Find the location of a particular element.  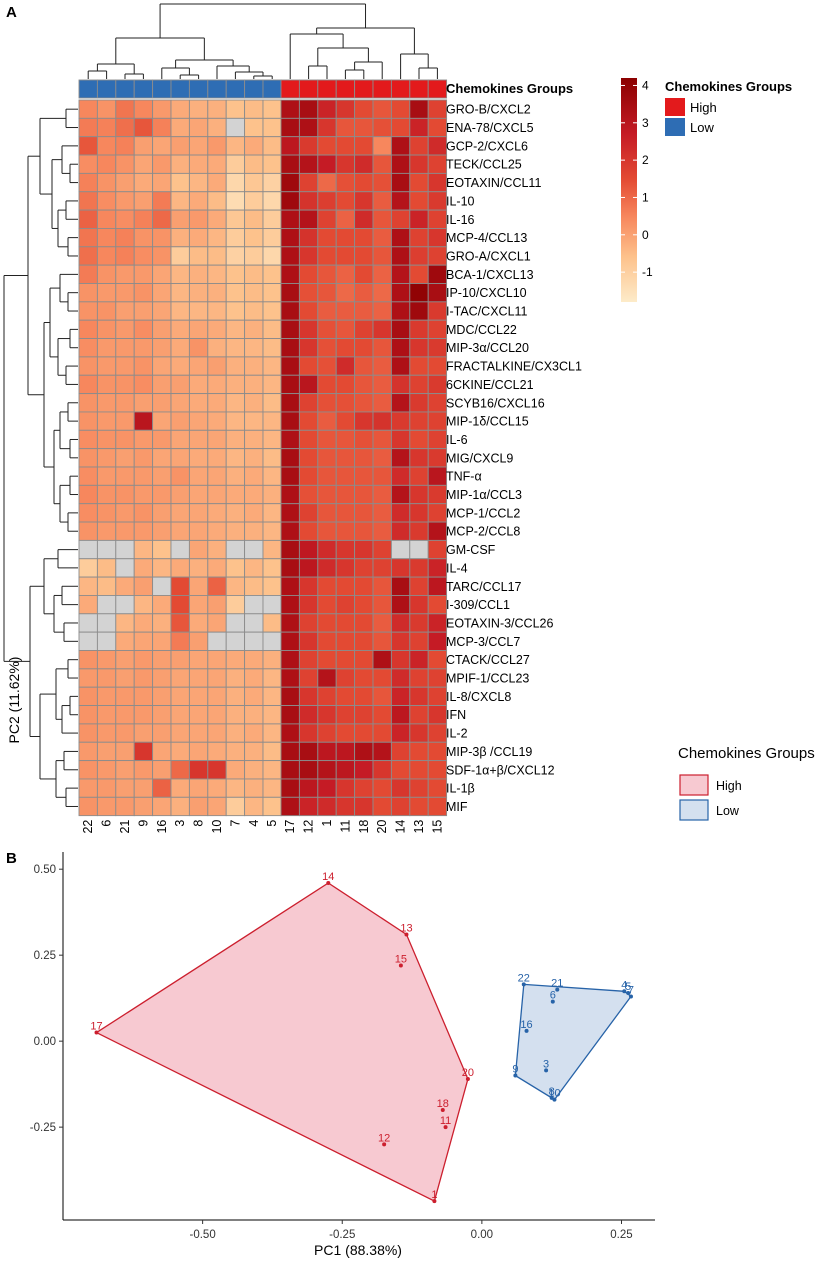

y-axis-title: PC2 (11.62%) is located at coordinates (14, 700).